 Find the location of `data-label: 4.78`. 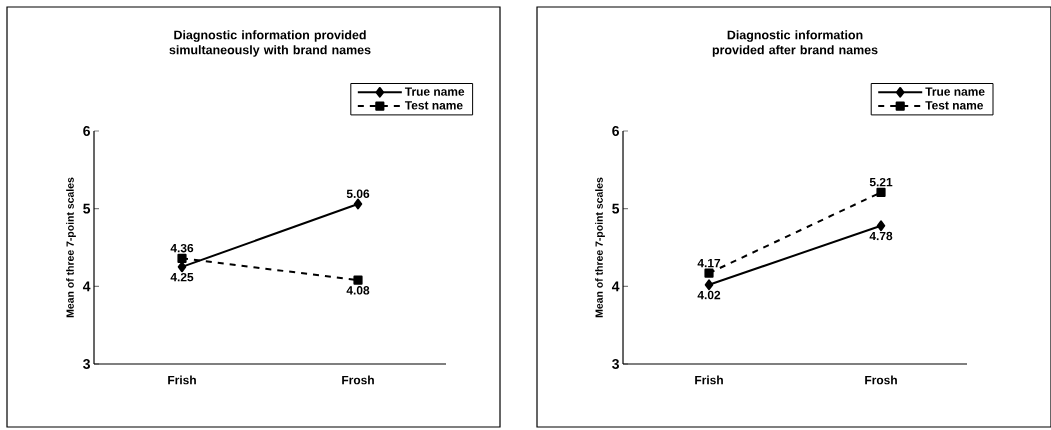

data-label: 4.78 is located at coordinates (881, 236).